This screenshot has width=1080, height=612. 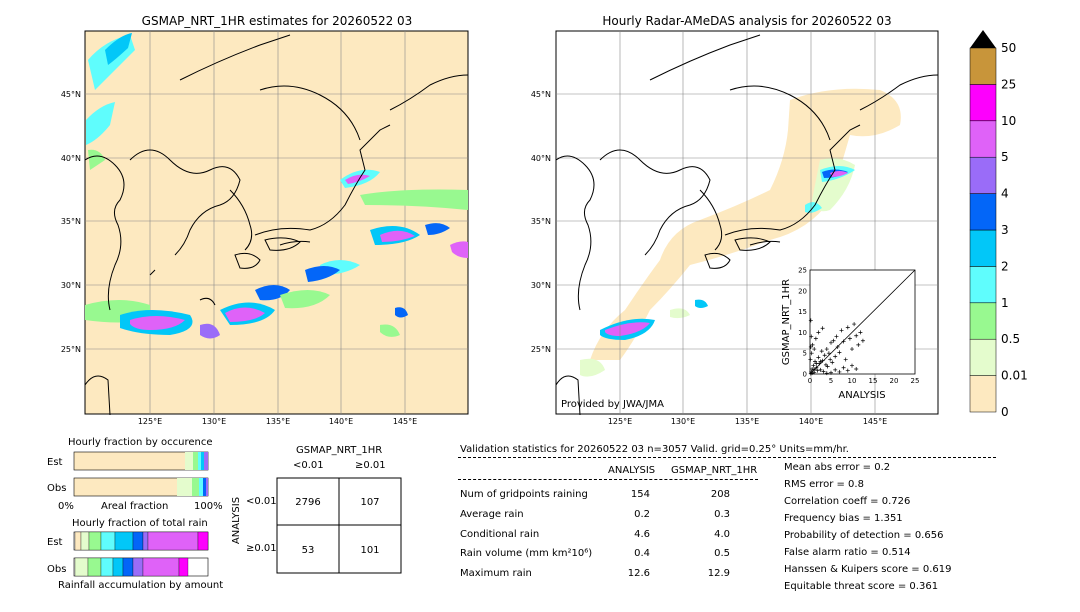 What do you see at coordinates (740, 232) in the screenshot?
I see `right-coverage-area` at bounding box center [740, 232].